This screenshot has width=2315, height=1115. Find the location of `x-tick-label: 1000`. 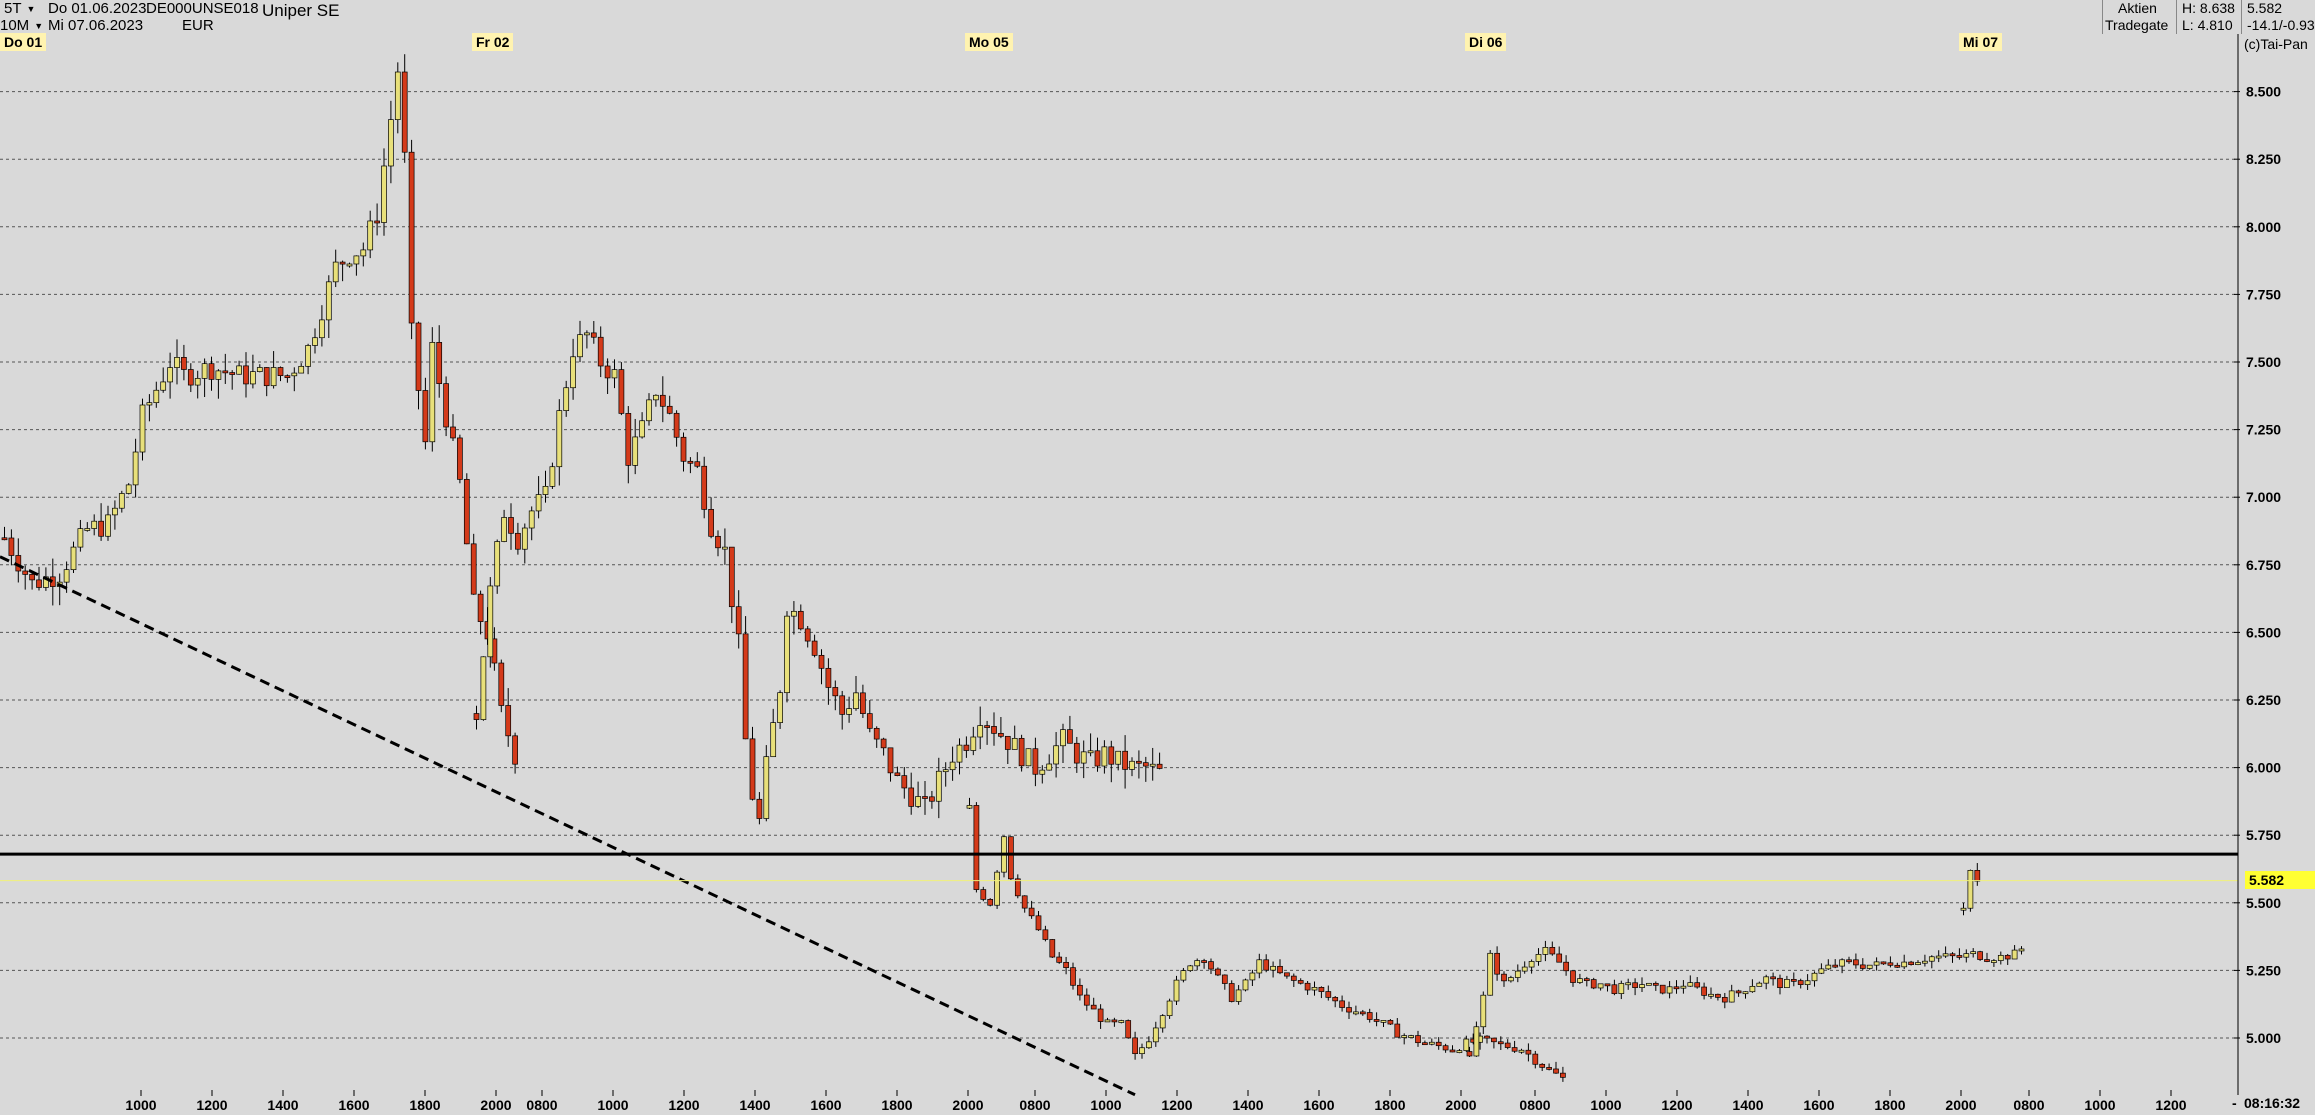

x-tick-label: 1000 is located at coordinates (2099, 1105).